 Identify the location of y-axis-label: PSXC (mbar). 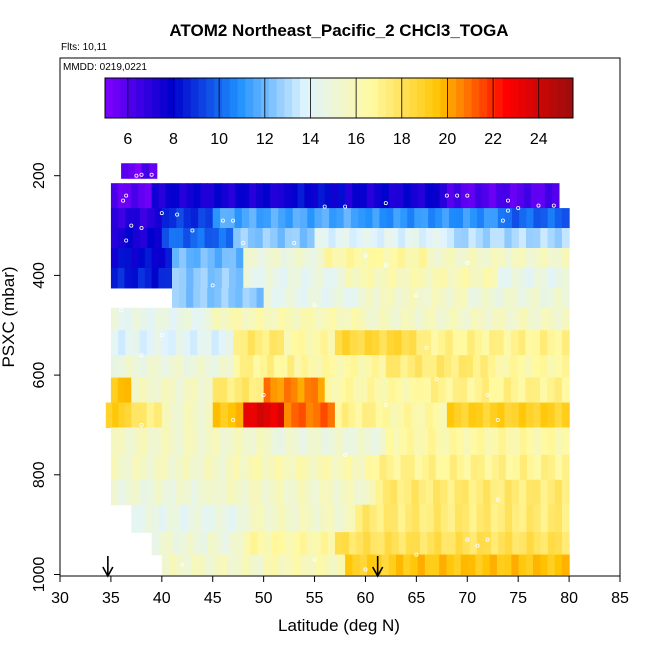
(9, 316).